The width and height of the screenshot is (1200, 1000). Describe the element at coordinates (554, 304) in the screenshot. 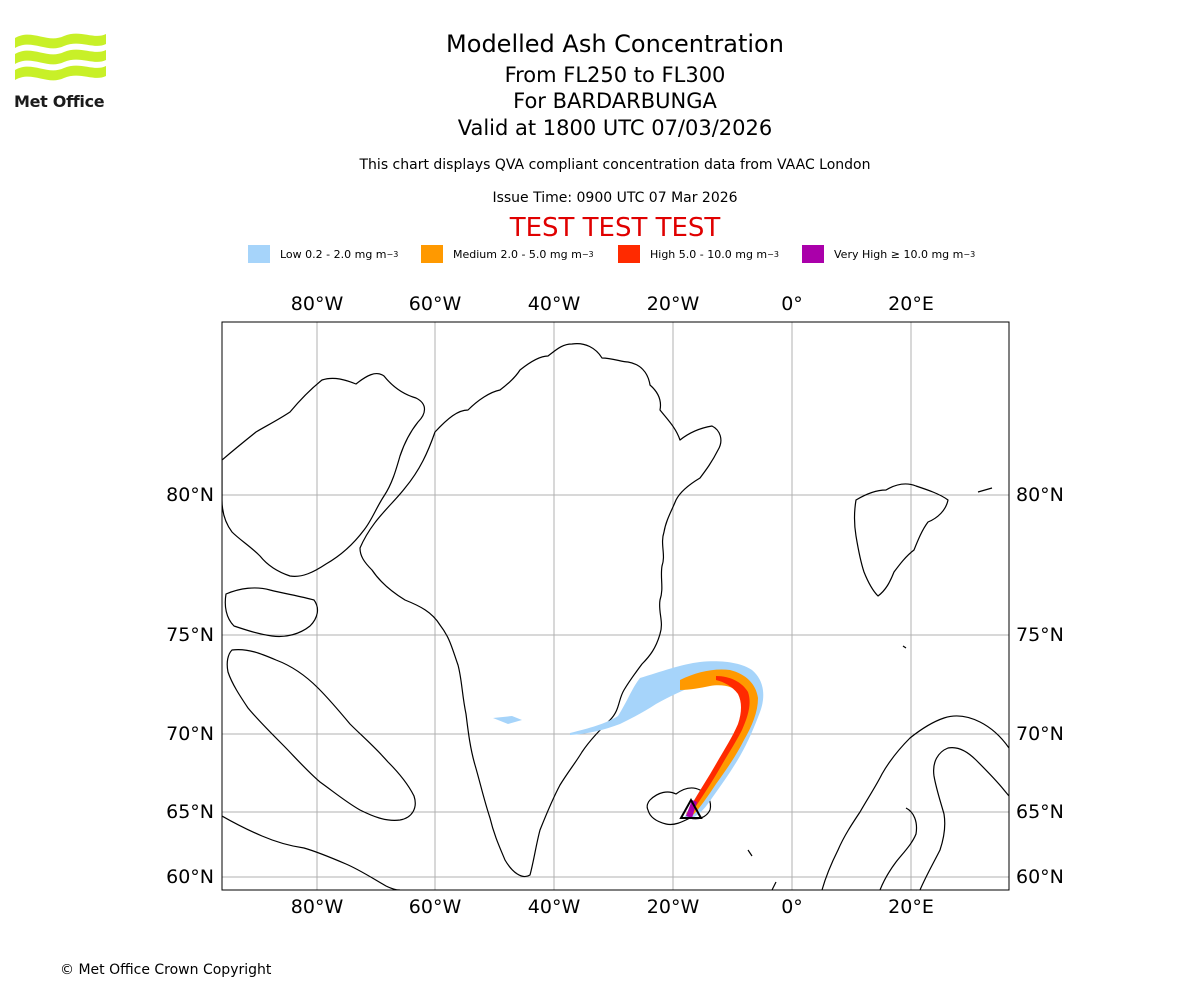

I see `lon-label-top: 40°W` at that location.